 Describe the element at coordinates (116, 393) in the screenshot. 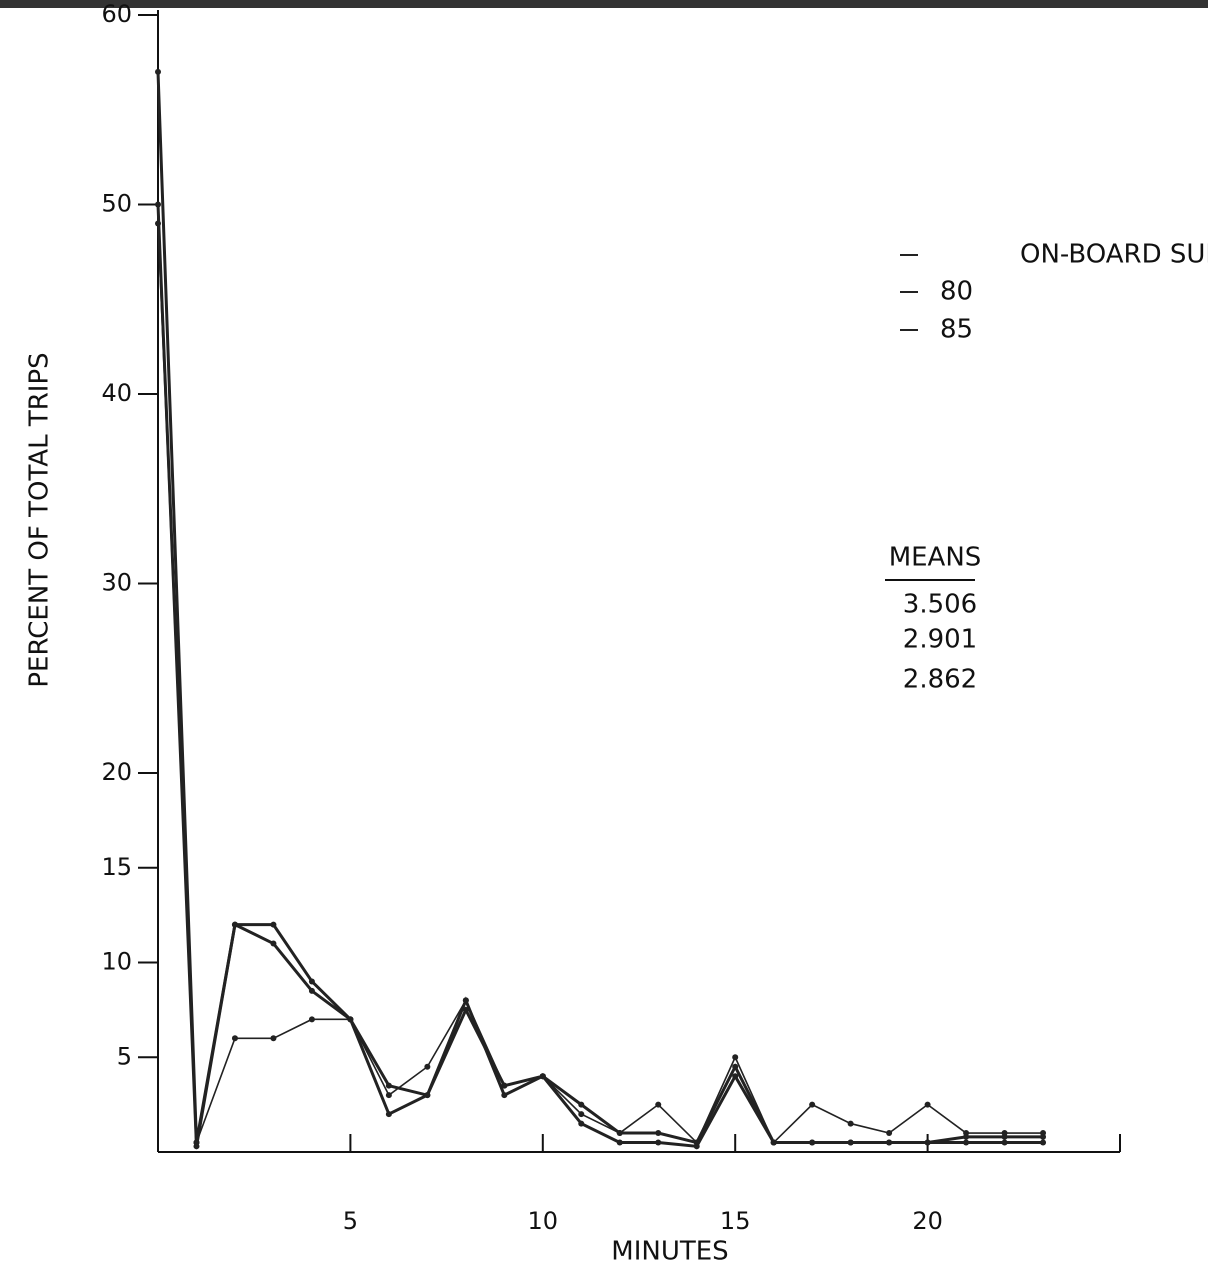

I see `y-tick-label: 40` at that location.